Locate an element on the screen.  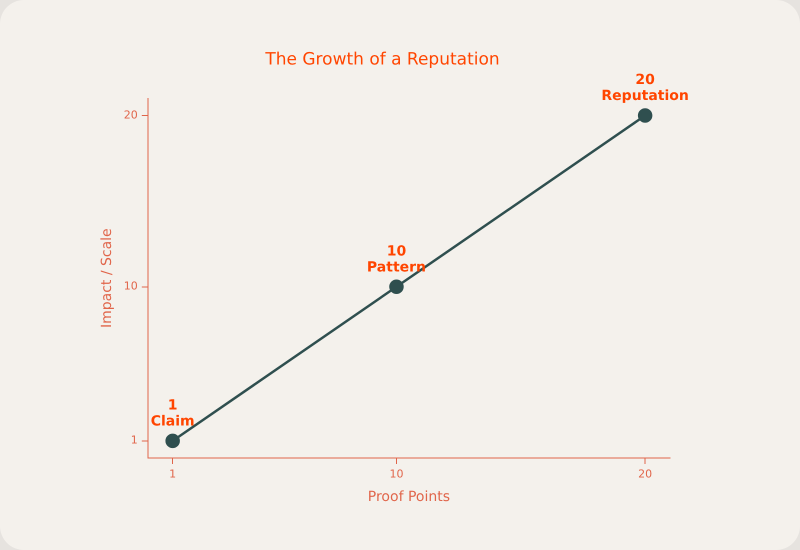
x-tick-label: 1 is located at coordinates (172, 473).